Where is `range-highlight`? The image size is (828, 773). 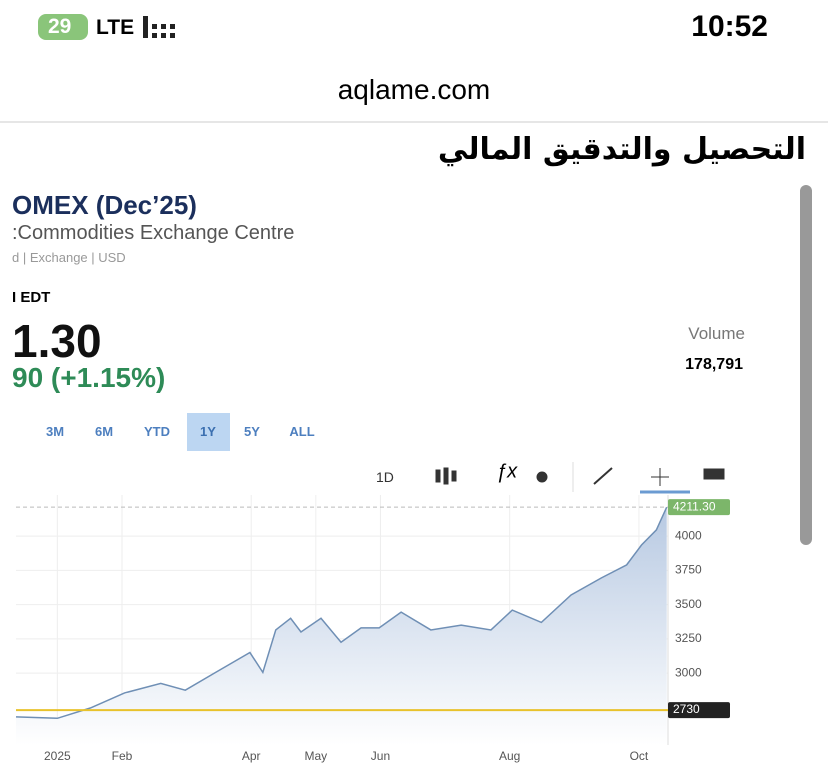 range-highlight is located at coordinates (208, 432).